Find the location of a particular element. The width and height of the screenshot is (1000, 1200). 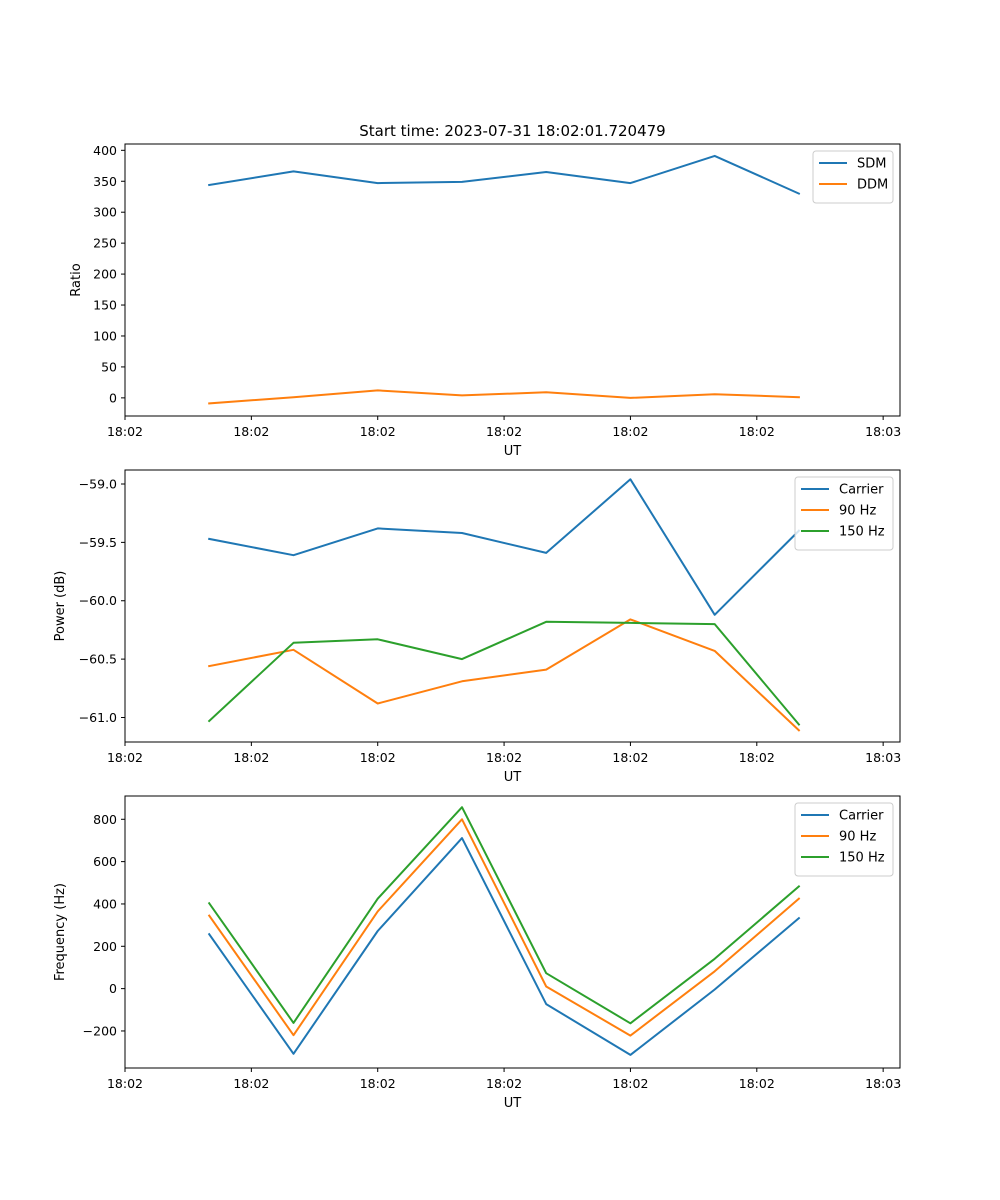

y-tick-label: 600 is located at coordinates (105, 861).